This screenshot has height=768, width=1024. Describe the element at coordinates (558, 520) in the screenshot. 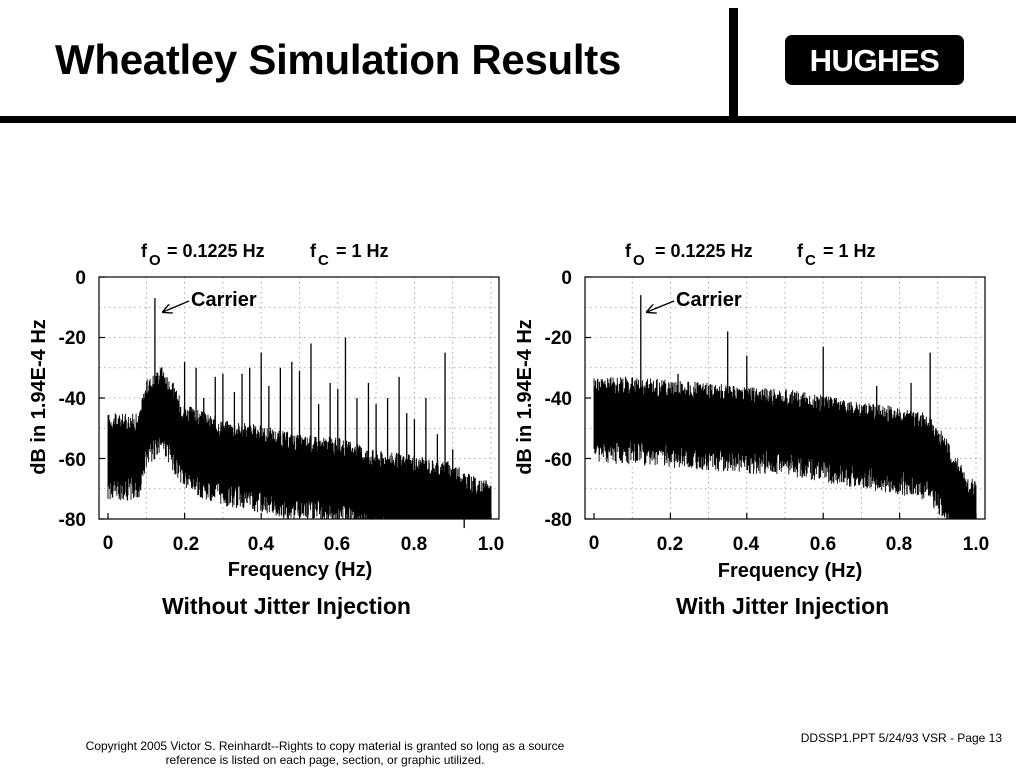

I see `chart-2-ytick-4: -80` at that location.